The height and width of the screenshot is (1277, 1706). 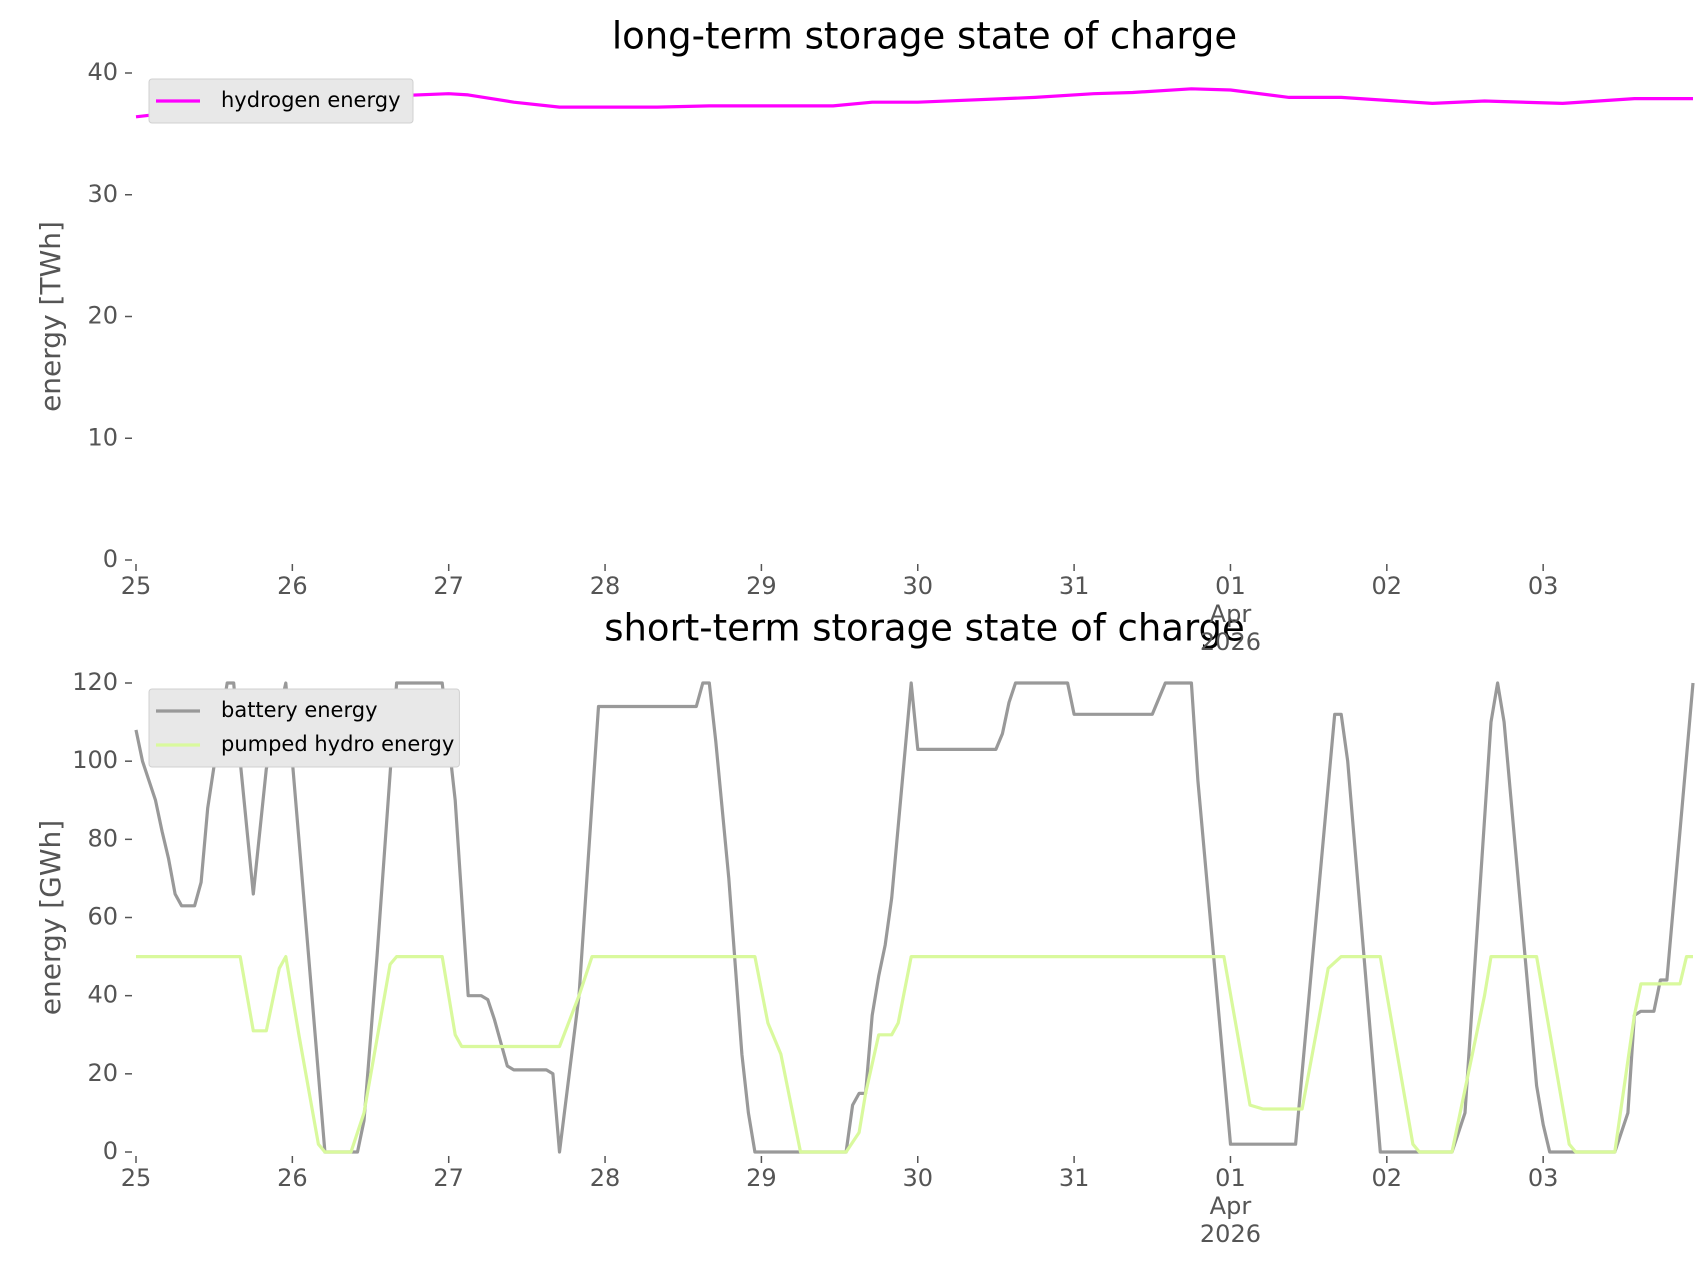 I want to click on chart-title: short-term storage state of charge, so click(x=924, y=628).